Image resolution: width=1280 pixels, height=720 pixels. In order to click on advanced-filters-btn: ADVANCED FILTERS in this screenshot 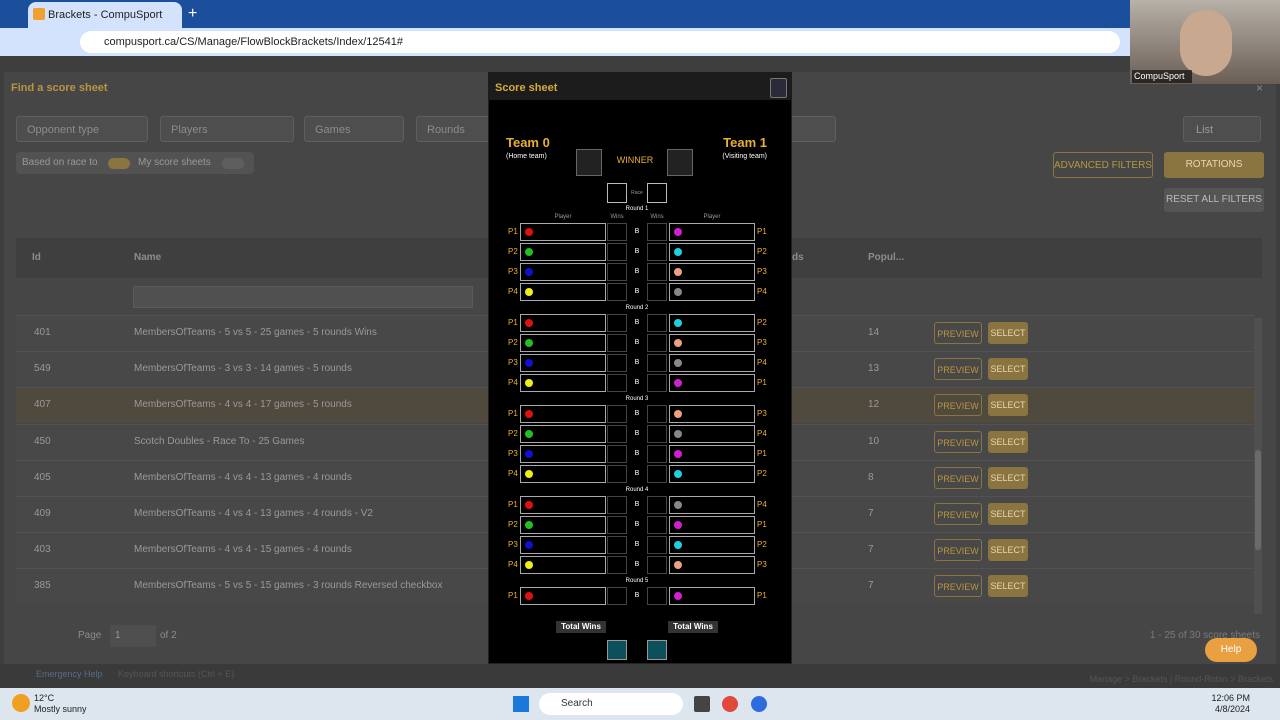, I will do `click(1103, 165)`.